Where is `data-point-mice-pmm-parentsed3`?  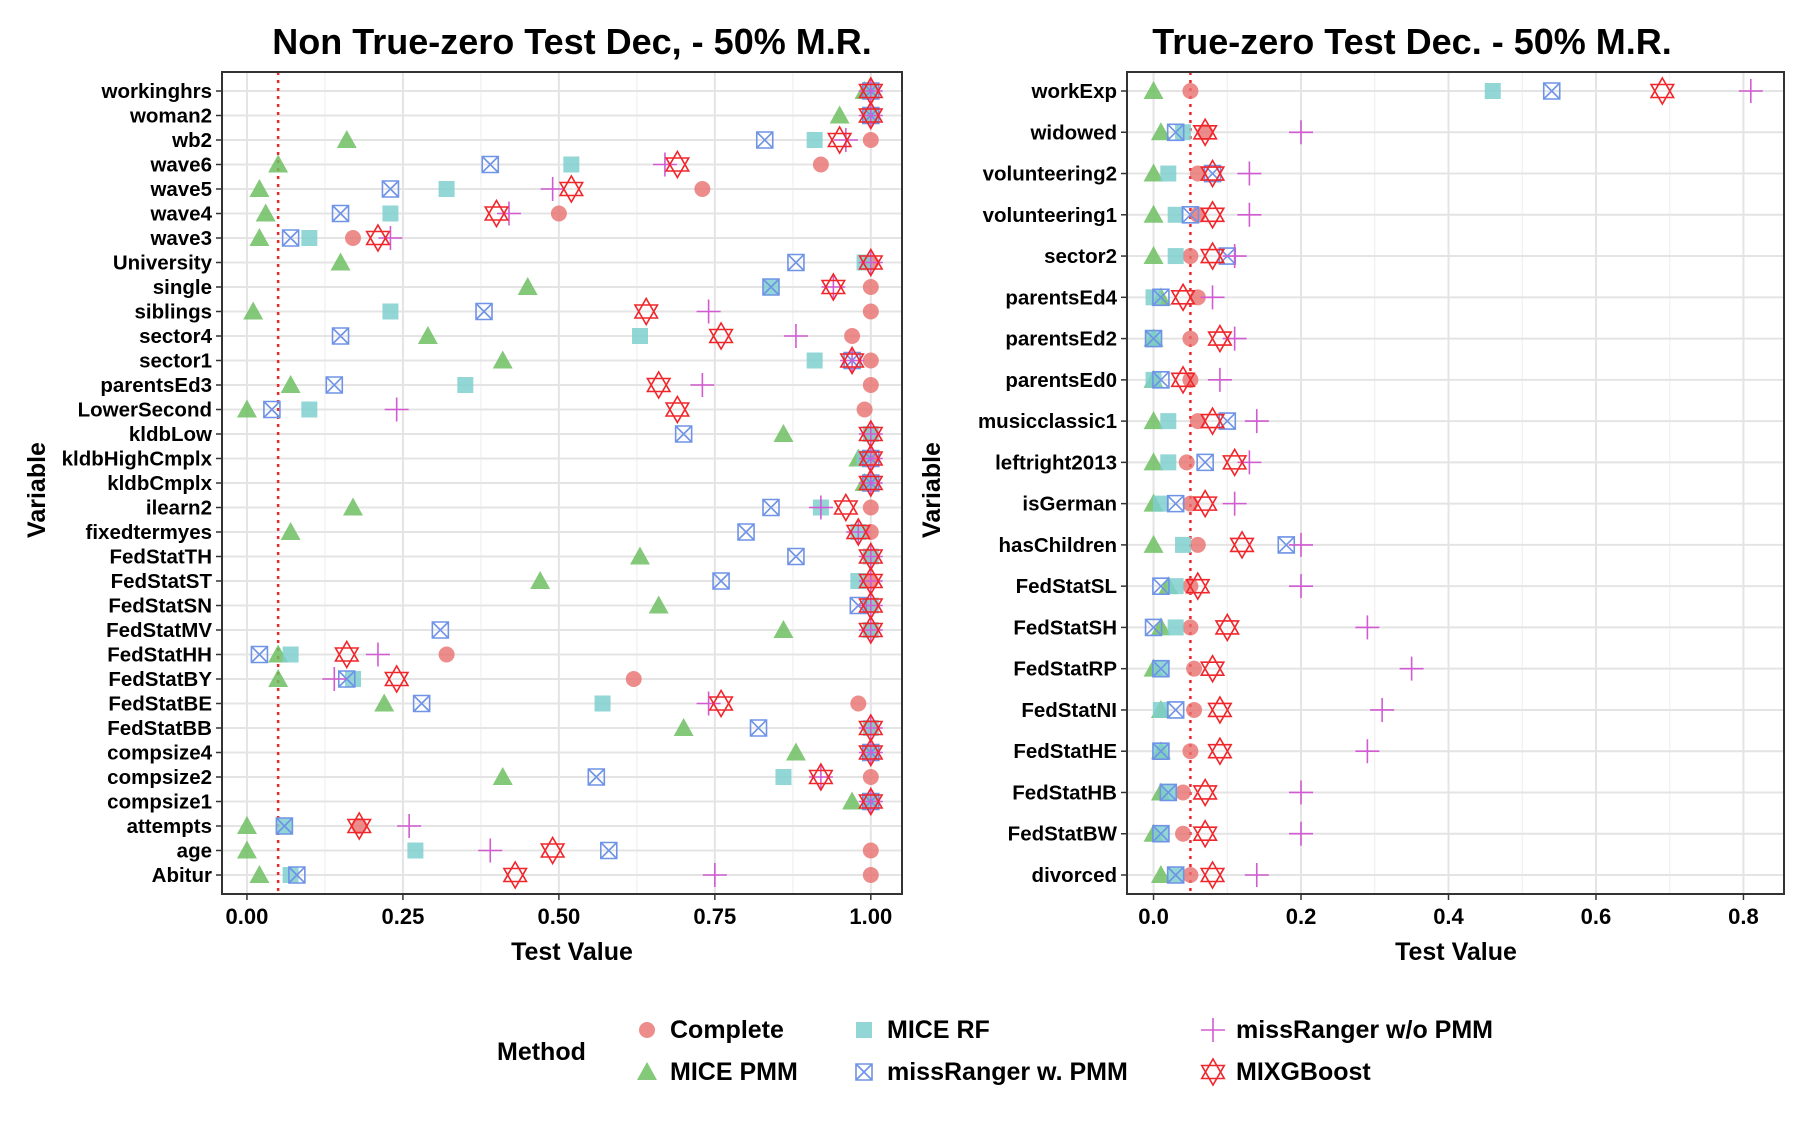 data-point-mice-pmm-parentsed3 is located at coordinates (290, 384).